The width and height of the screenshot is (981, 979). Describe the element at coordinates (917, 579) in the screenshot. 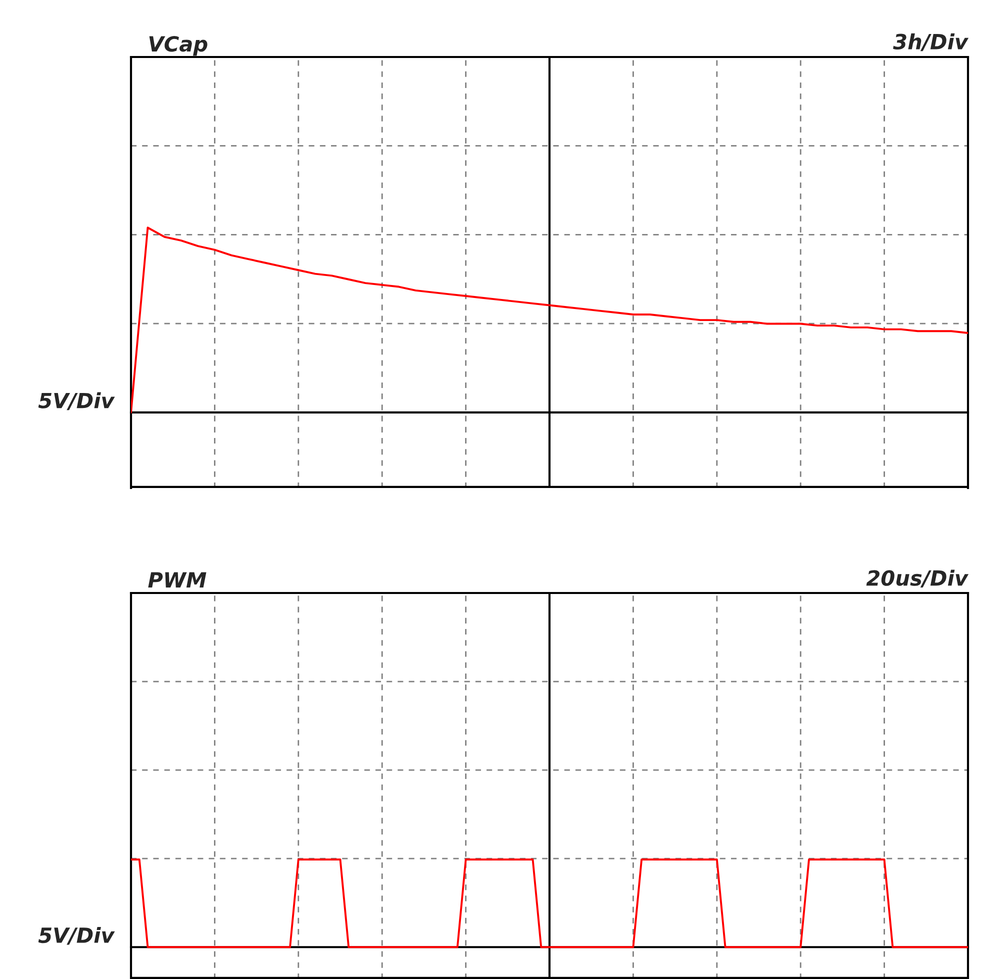

I see `x-axis-title: 20us/Div` at that location.